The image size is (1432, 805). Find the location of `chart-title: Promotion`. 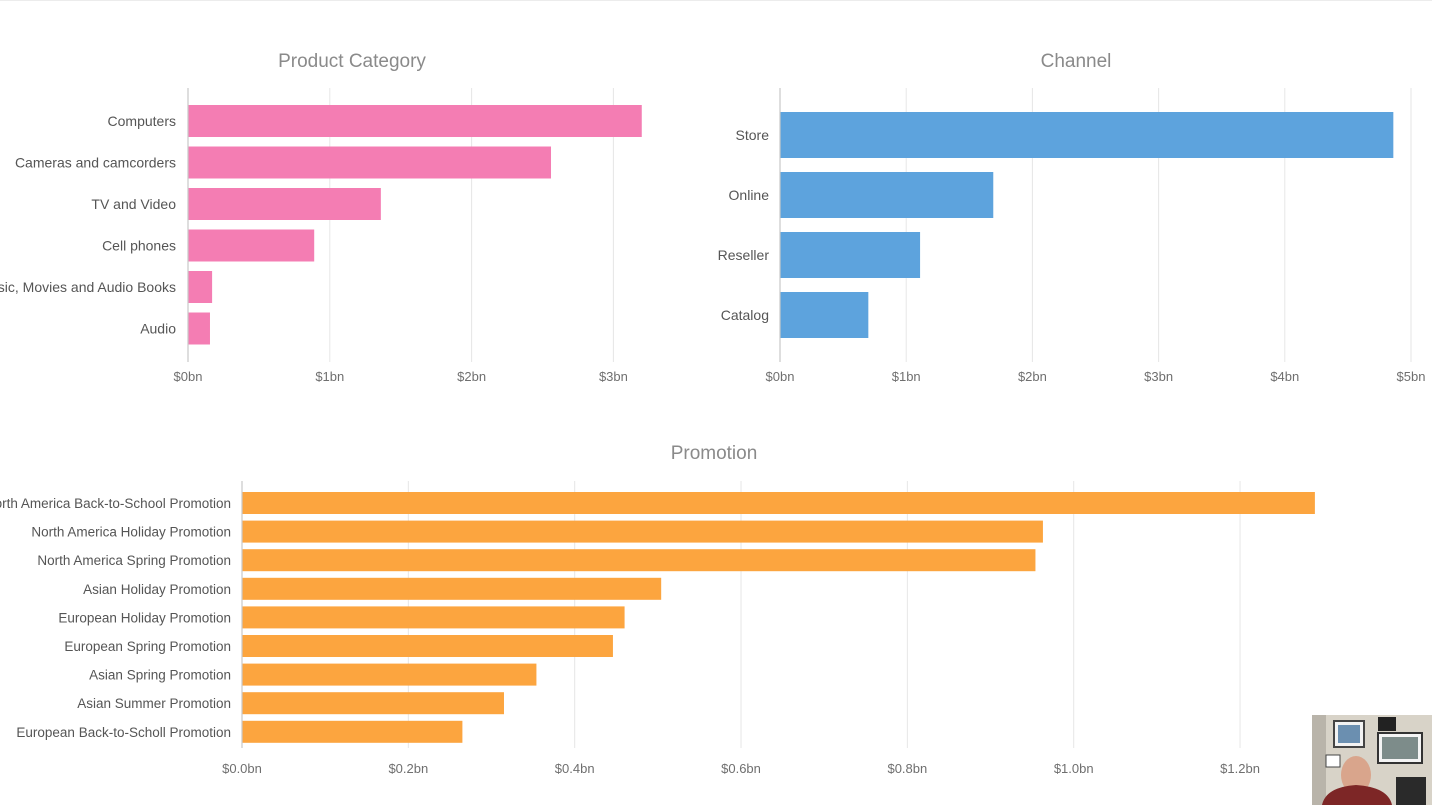

chart-title: Promotion is located at coordinates (714, 453).